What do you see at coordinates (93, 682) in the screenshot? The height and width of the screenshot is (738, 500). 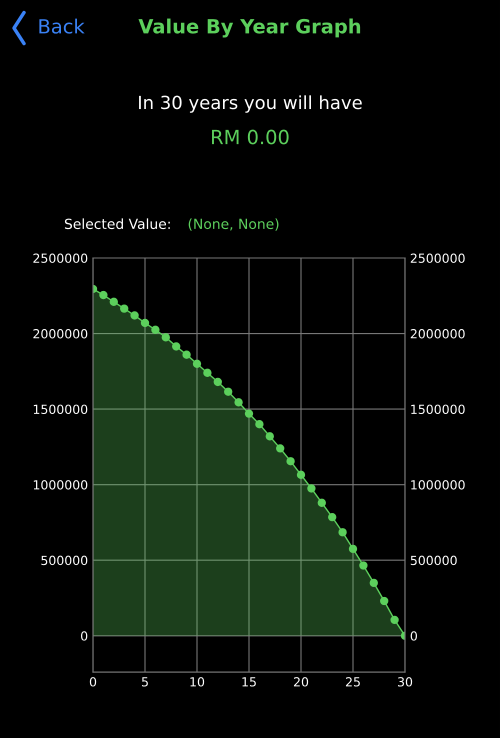 I see `x-tick-label: 0` at bounding box center [93, 682].